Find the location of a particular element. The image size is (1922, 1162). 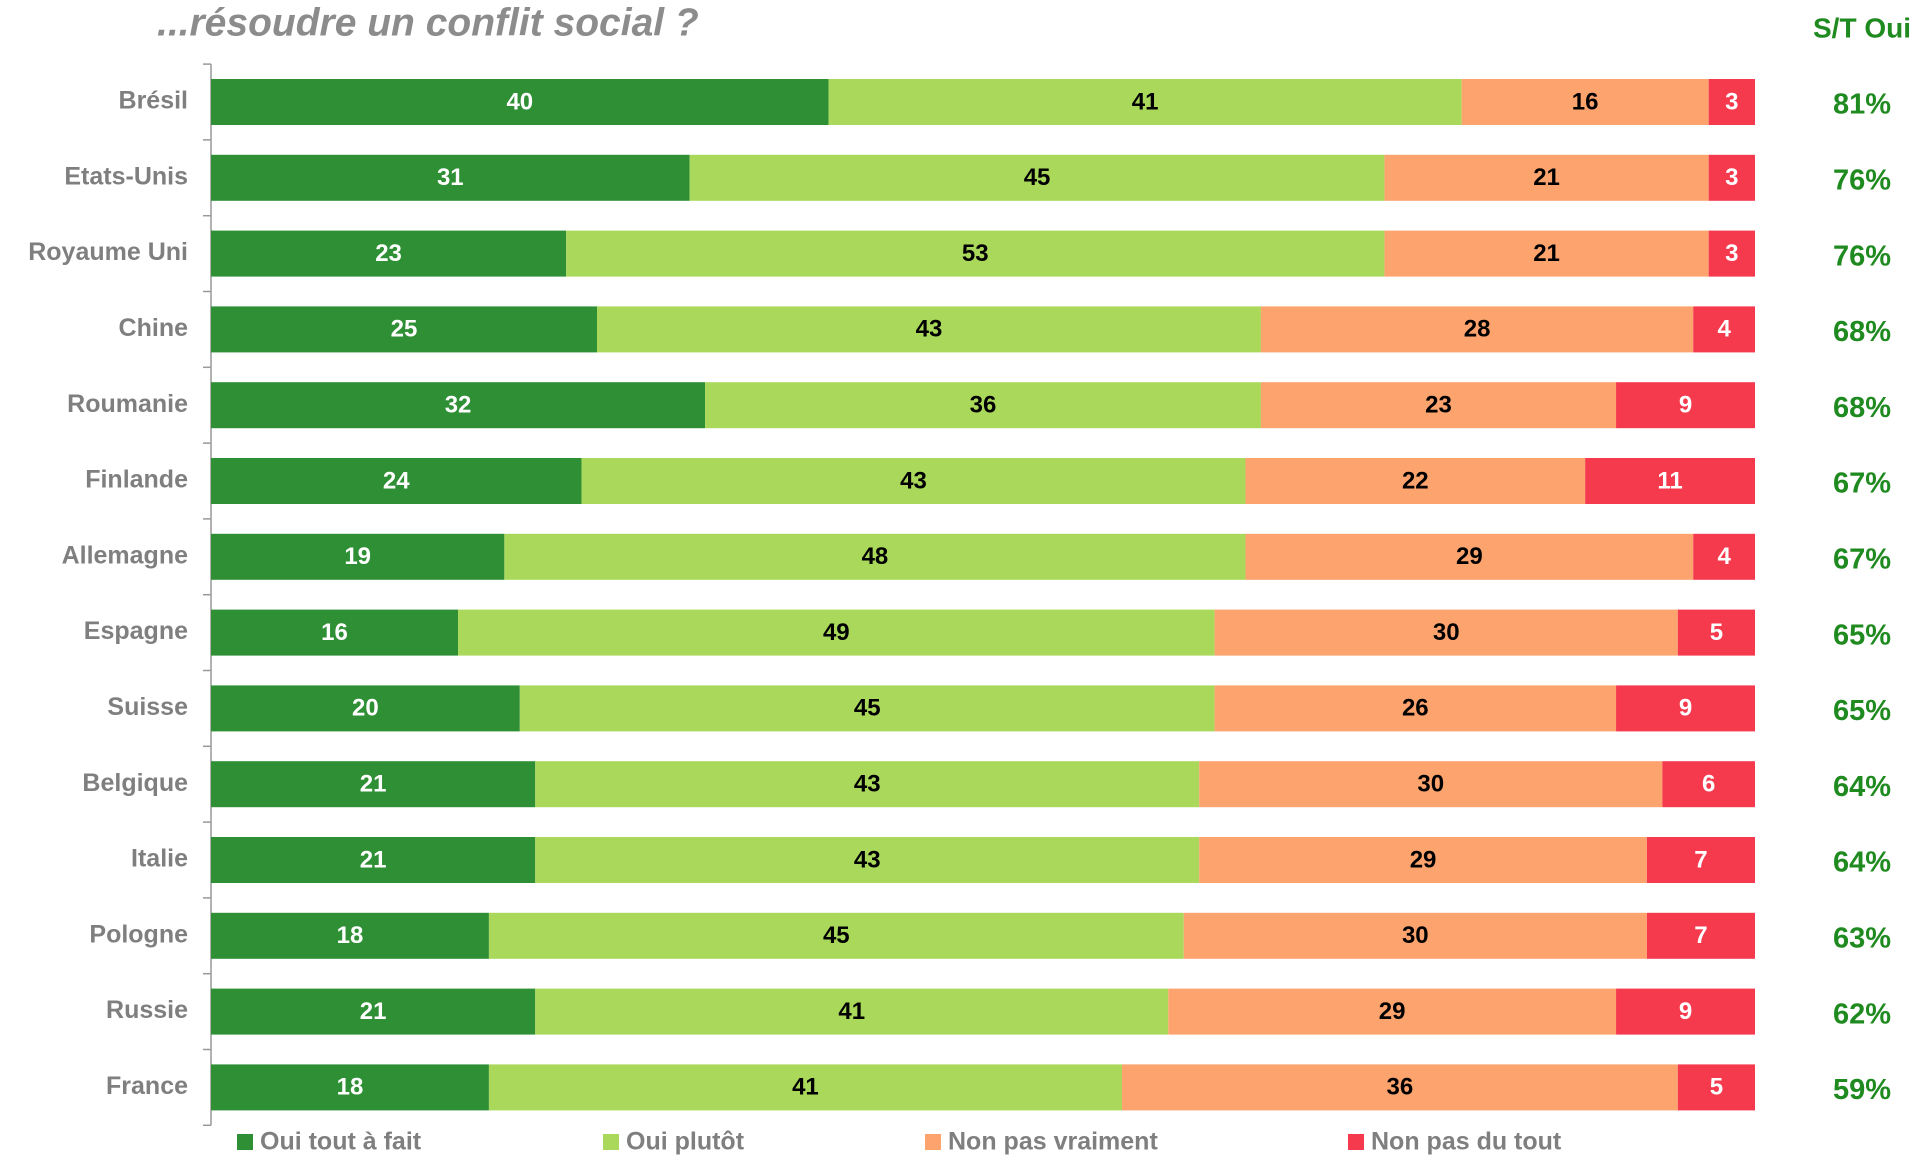

value-label: 31 is located at coordinates (450, 177).